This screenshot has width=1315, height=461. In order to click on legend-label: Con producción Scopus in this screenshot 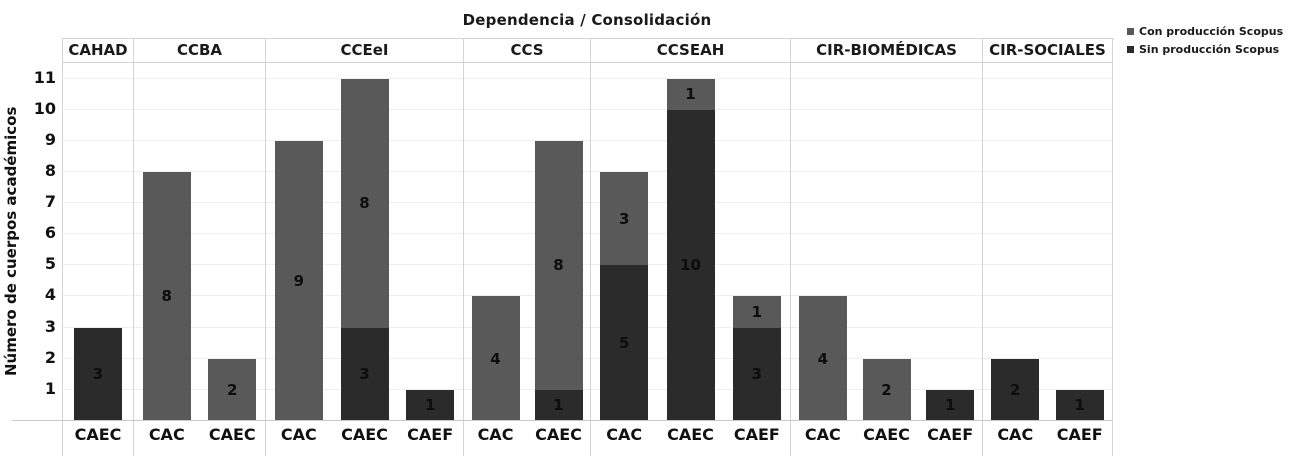, I will do `click(1211, 31)`.